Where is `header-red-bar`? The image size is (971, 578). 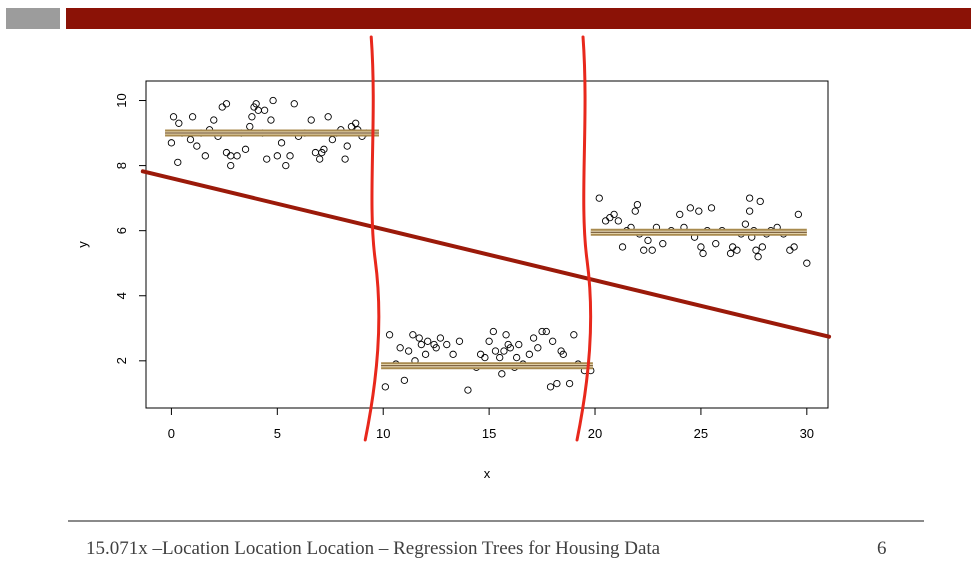 header-red-bar is located at coordinates (518, 18).